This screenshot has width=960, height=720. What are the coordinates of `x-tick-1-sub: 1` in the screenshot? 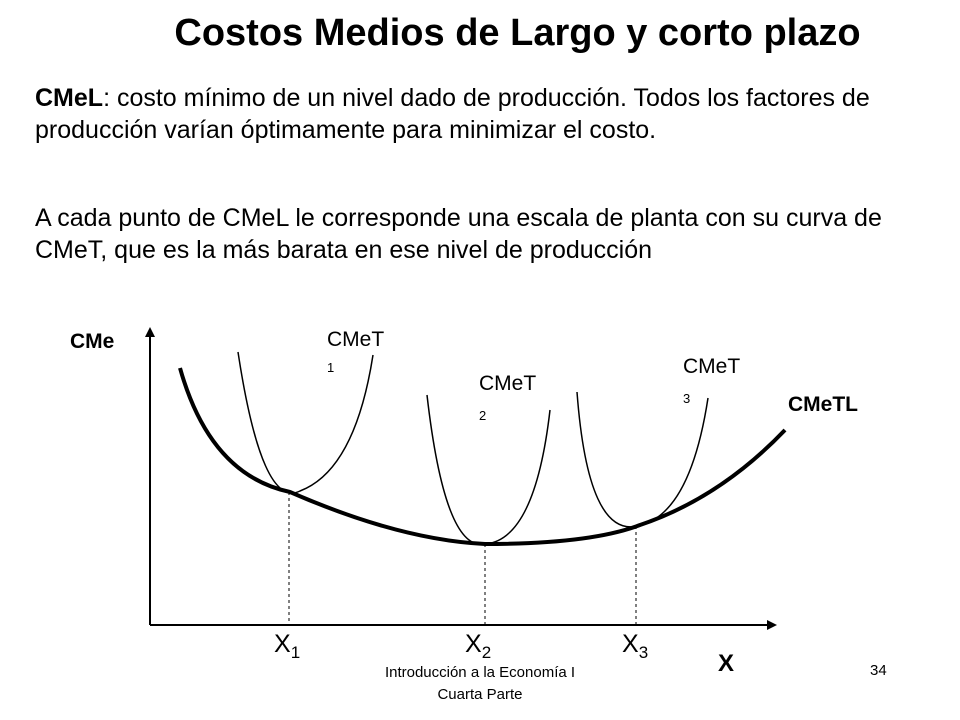 It's located at (295, 652).